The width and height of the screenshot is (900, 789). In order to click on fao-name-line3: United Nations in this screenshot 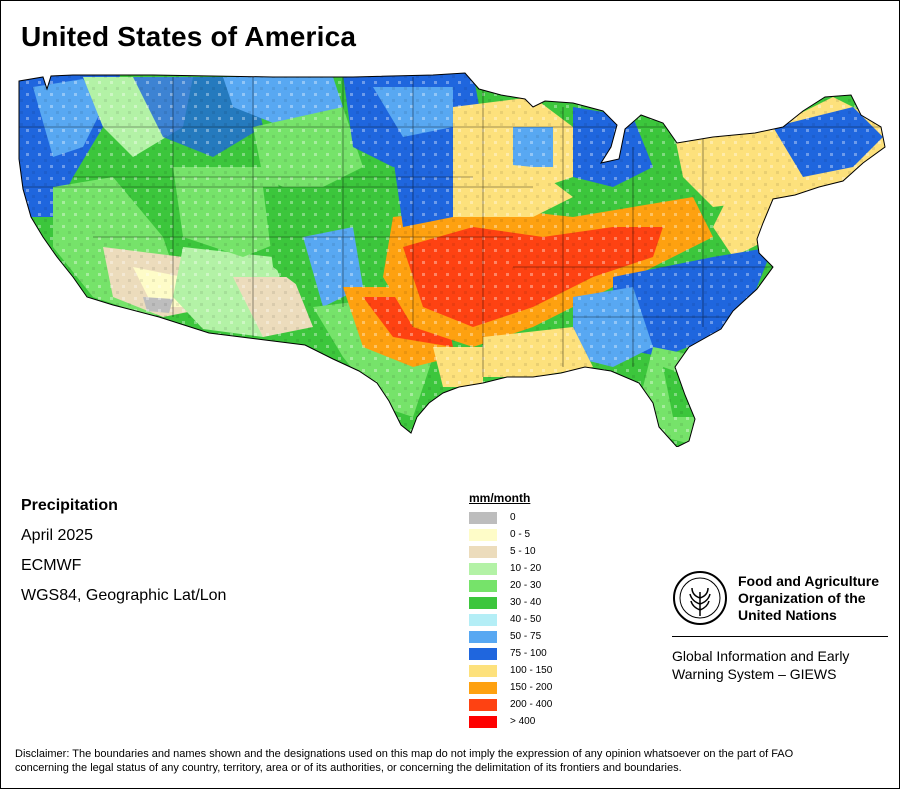, I will do `click(787, 614)`.